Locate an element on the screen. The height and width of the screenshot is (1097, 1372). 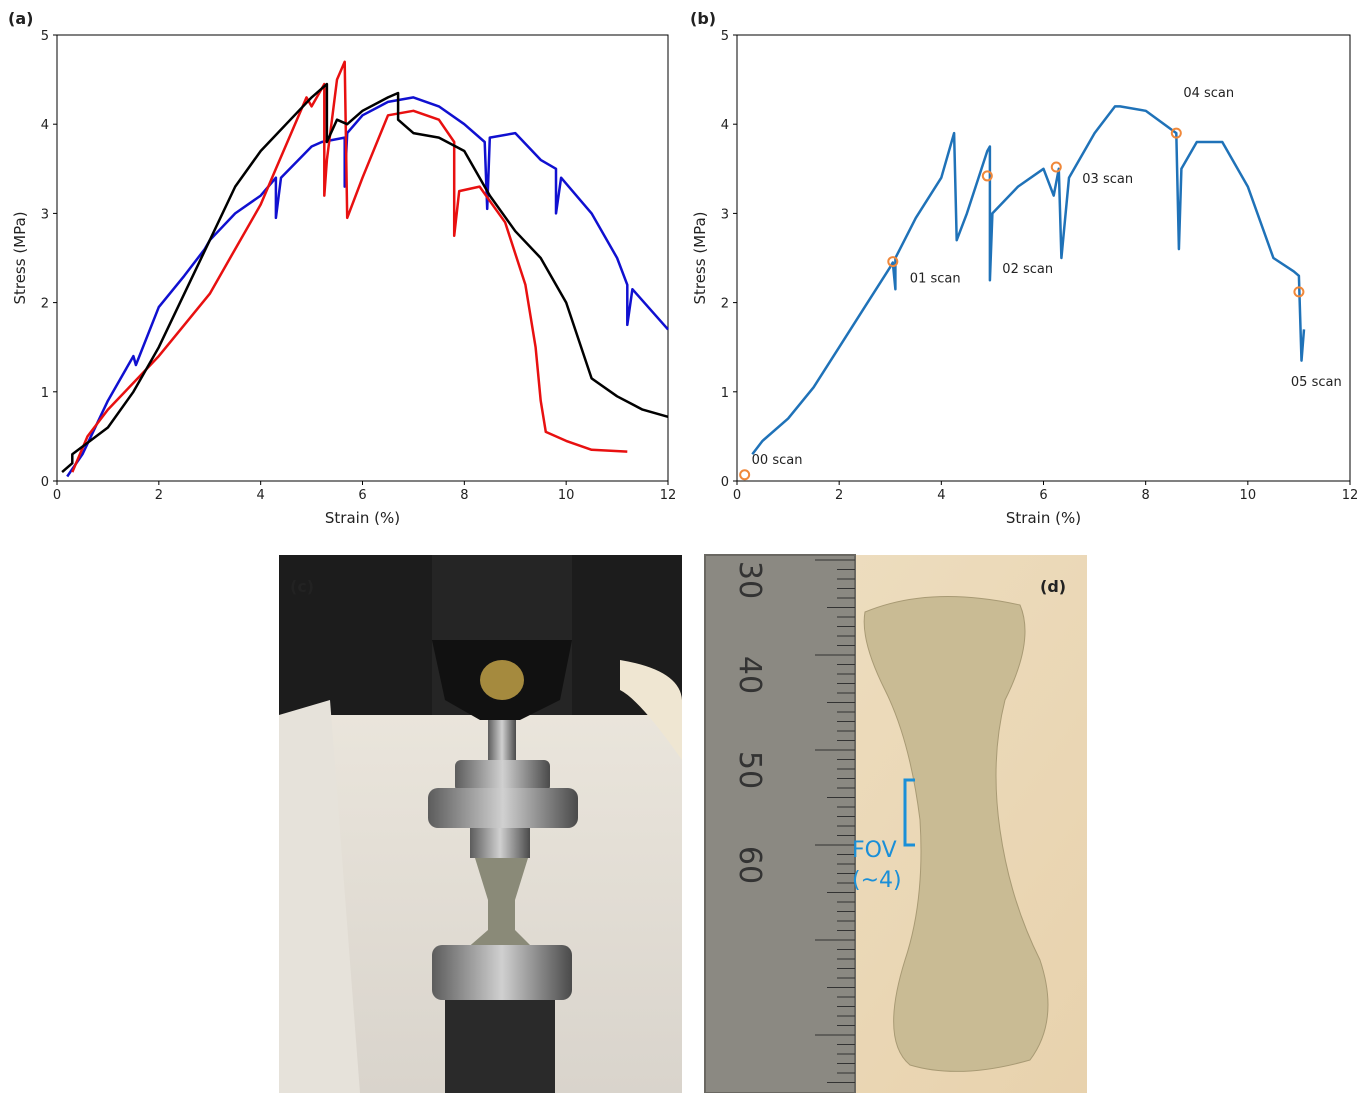
panel-label: (c) is located at coordinates (302, 586).